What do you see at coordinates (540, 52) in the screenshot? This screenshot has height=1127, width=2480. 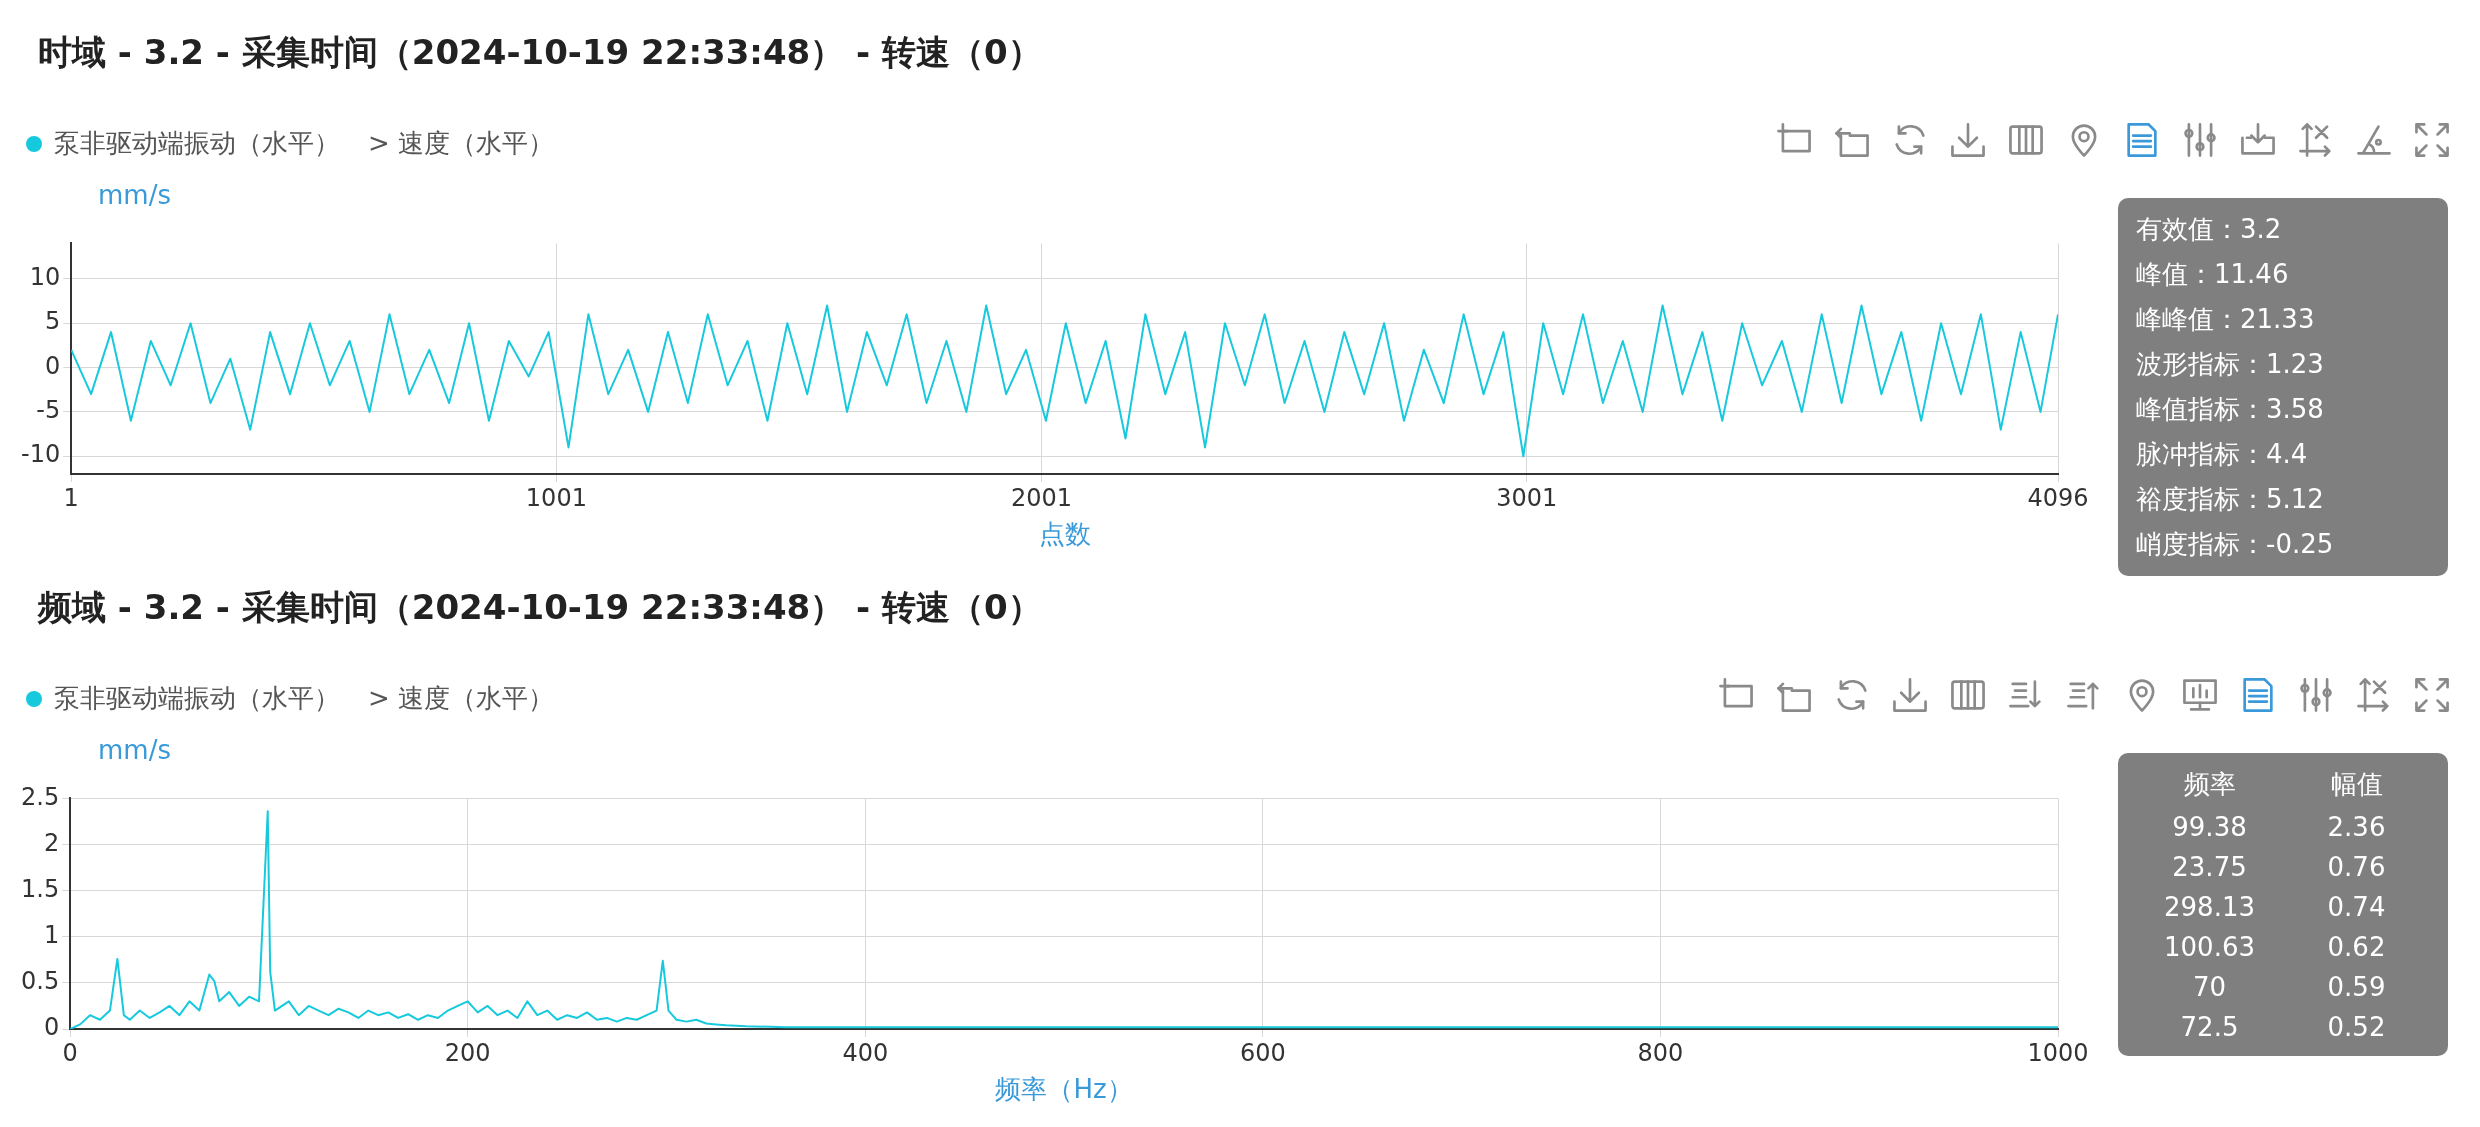 I see `chart-title: 时域 - 3.2 - 采集时间（2024-10-19 22:33:48） - 转速（0）` at bounding box center [540, 52].